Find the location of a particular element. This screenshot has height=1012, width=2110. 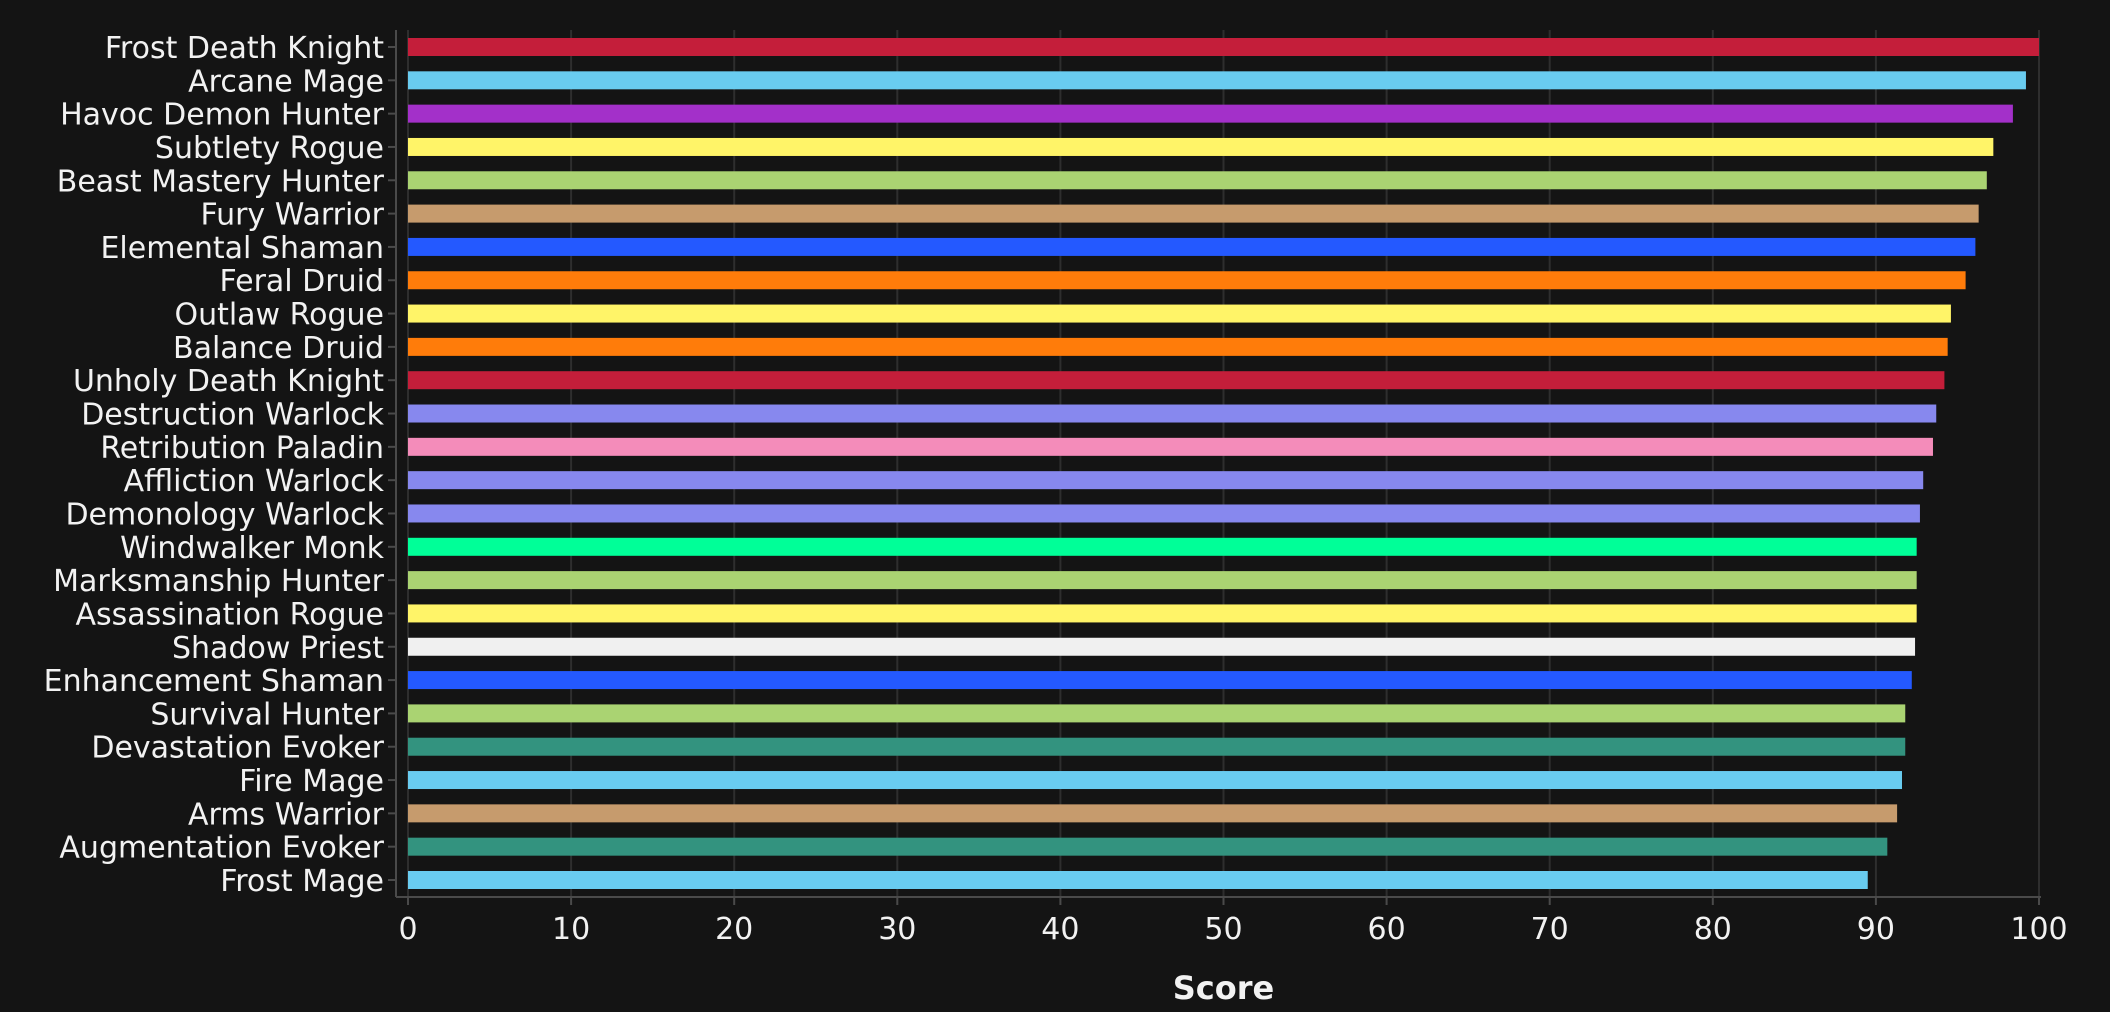

category-label: Shadow Priest is located at coordinates (278, 648).